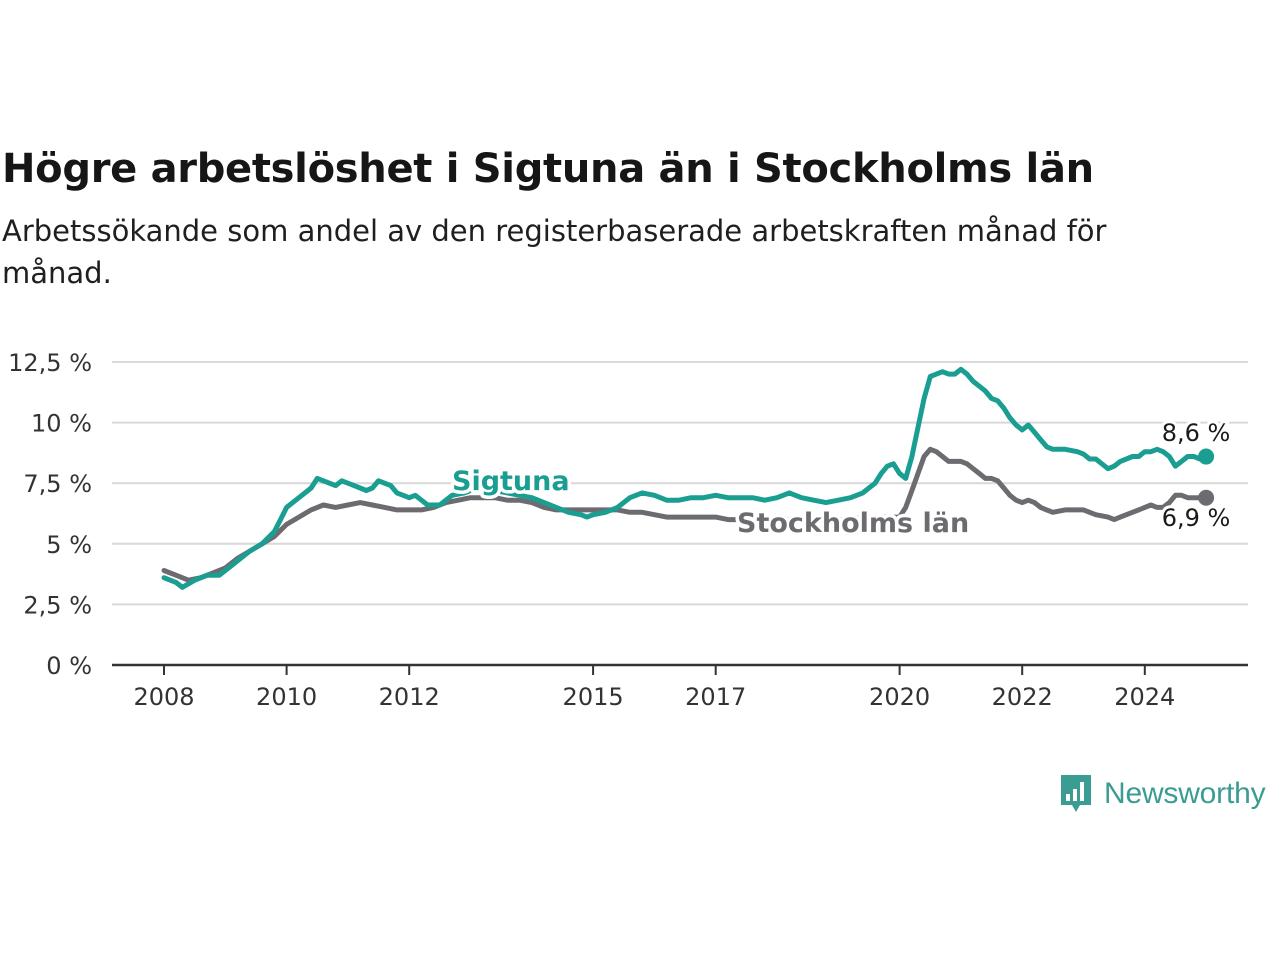 This screenshot has height=960, width=1280. Describe the element at coordinates (1196, 433) in the screenshot. I see `sigtuna-end-value-label: 8,6 %` at that location.